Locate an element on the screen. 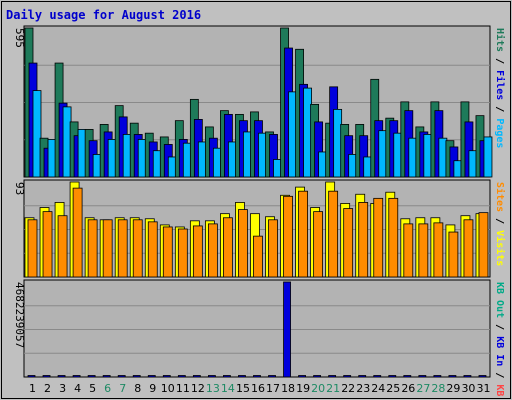  chart-title: Daily usage for August 2016 is located at coordinates (103, 15).